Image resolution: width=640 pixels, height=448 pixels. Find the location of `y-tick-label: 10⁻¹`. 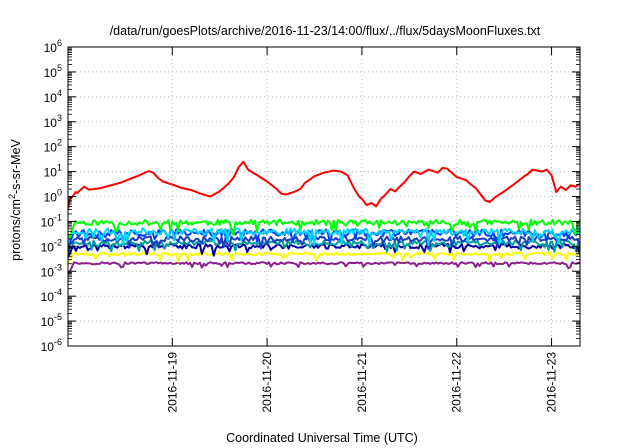

y-tick-label: 10⁻¹ is located at coordinates (51, 220).